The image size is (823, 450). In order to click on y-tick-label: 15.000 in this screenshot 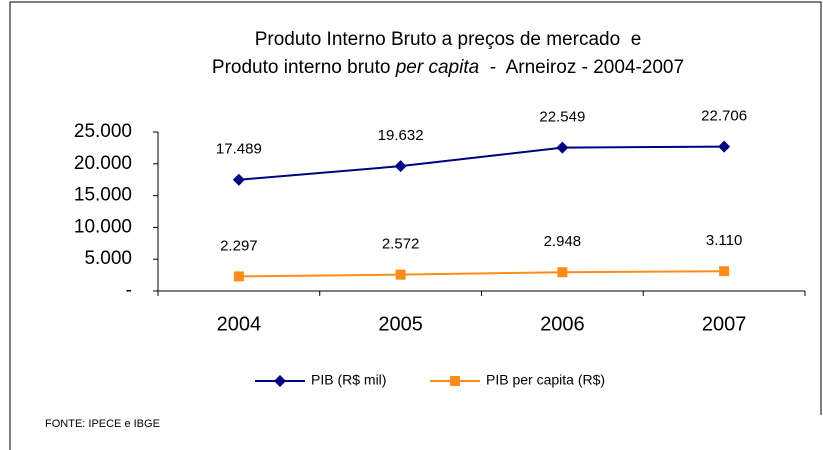, I will do `click(103, 195)`.